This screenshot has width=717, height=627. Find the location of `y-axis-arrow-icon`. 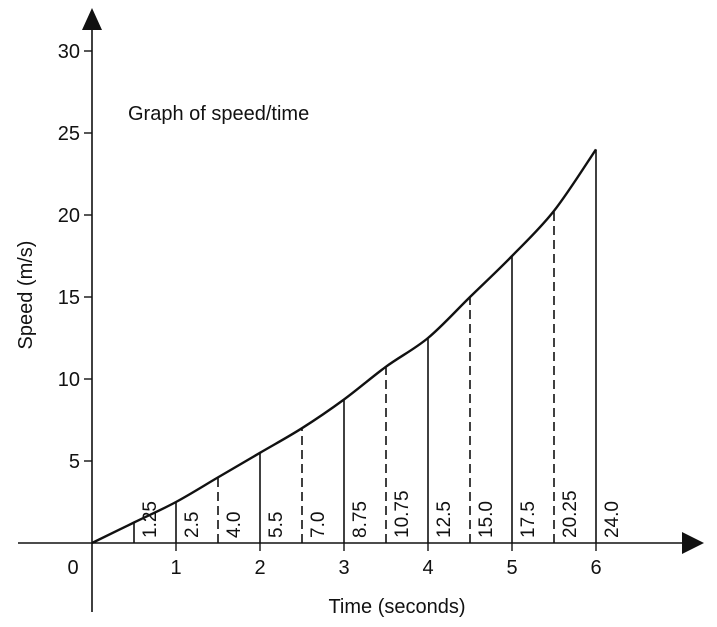

y-axis-arrow-icon is located at coordinates (92, 19).